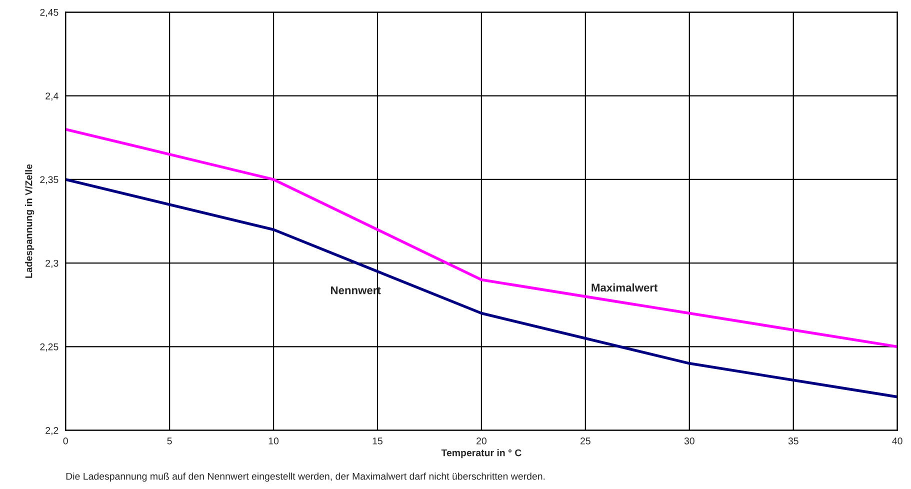 The width and height of the screenshot is (911, 489). I want to click on y-tick-label: 2,35, so click(49, 180).